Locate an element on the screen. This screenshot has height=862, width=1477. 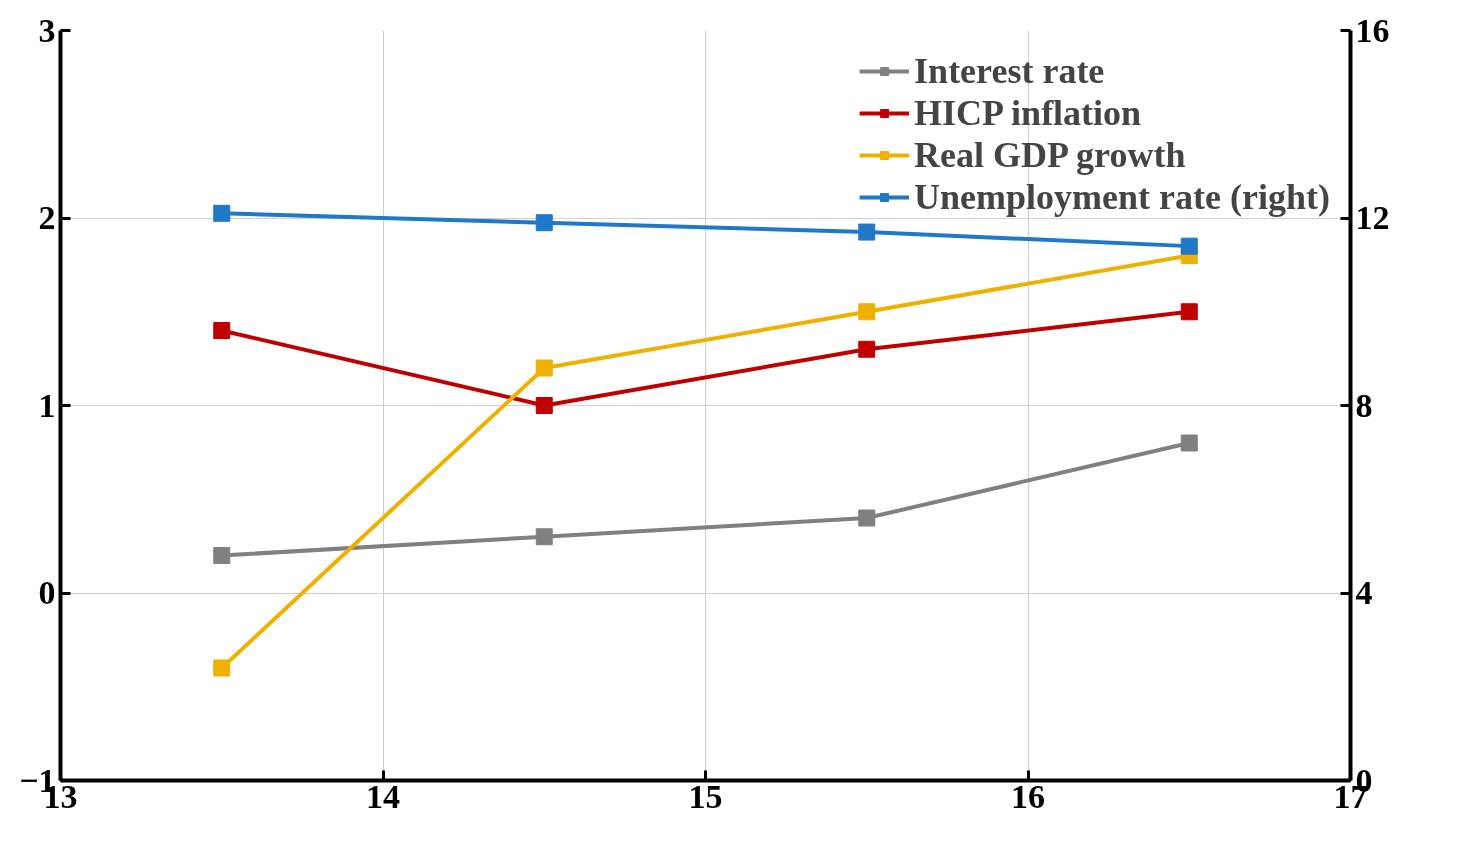
y2-tick-label: 8 is located at coordinates (1364, 405).